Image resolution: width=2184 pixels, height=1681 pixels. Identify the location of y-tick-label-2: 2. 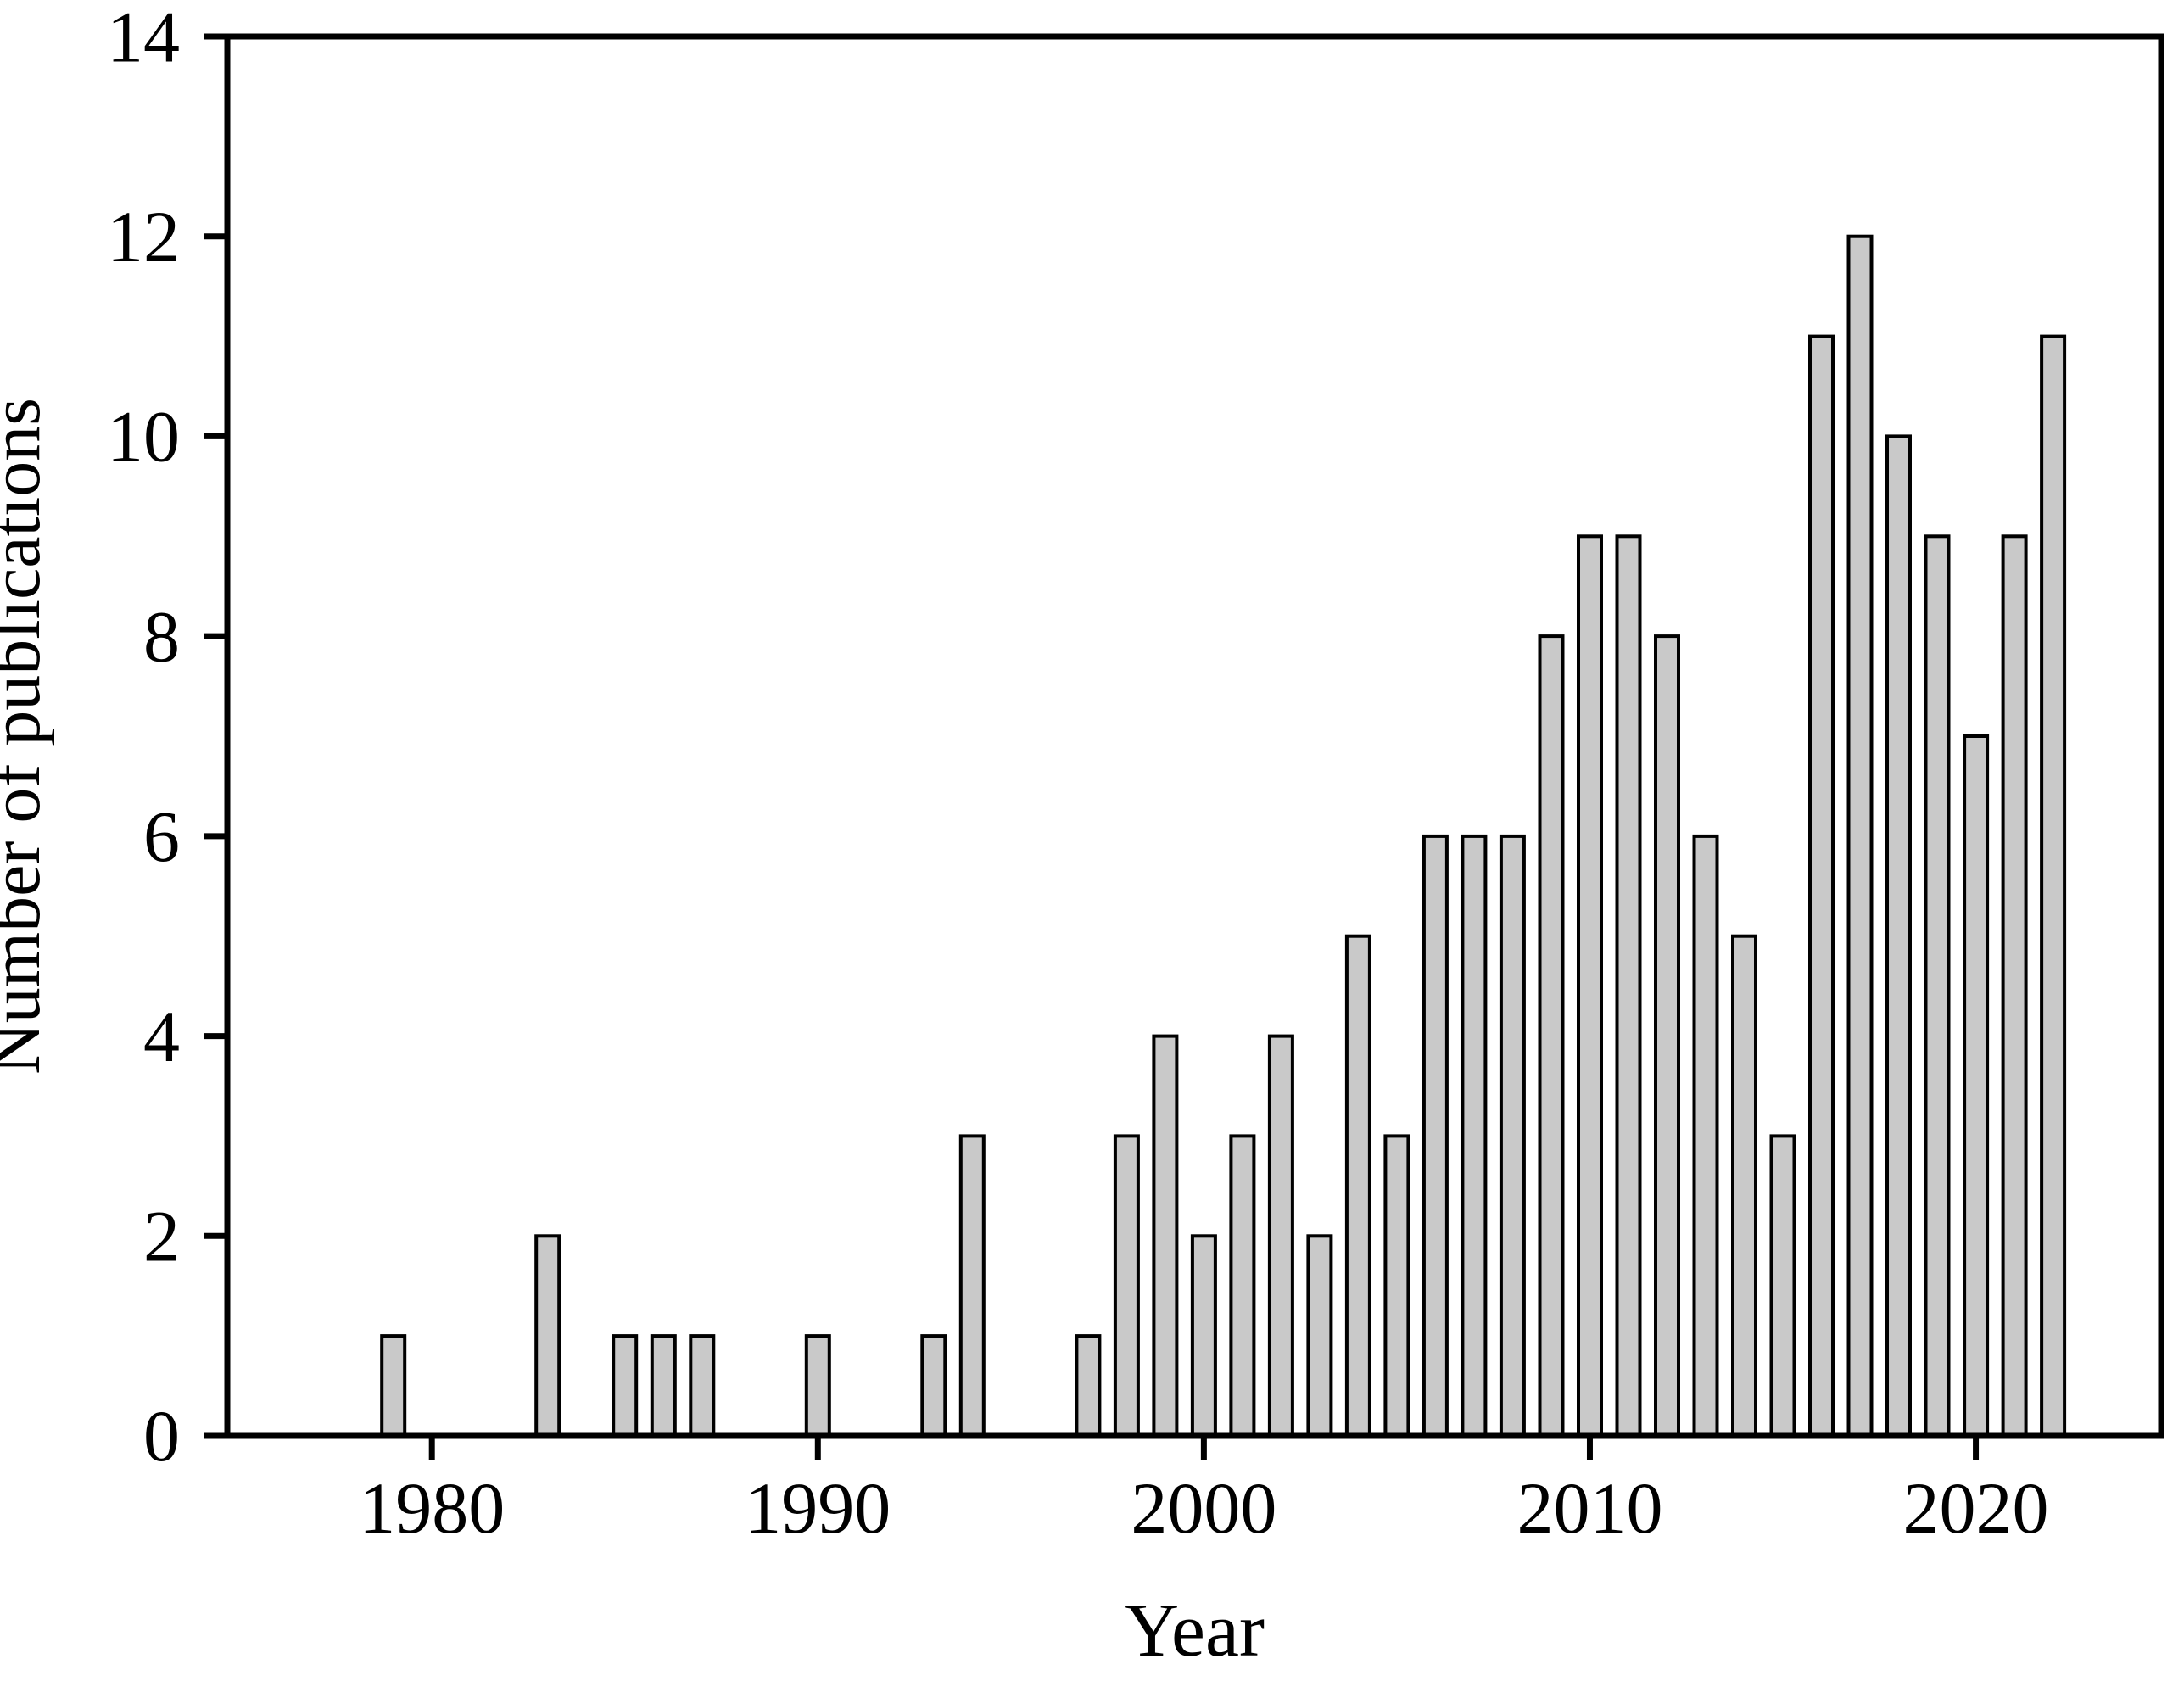
(161, 1236).